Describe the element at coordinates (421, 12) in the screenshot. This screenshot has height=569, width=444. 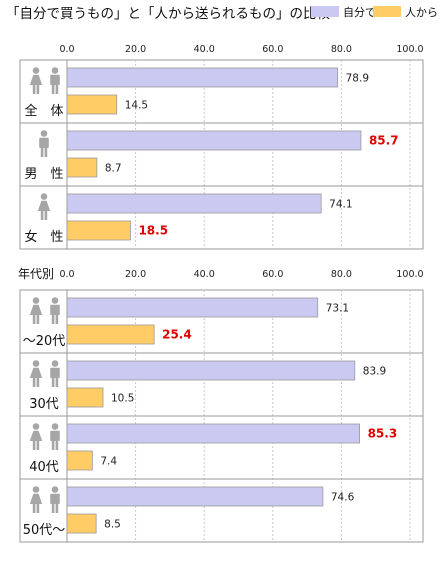
I see `legend-label-others: 人から` at that location.